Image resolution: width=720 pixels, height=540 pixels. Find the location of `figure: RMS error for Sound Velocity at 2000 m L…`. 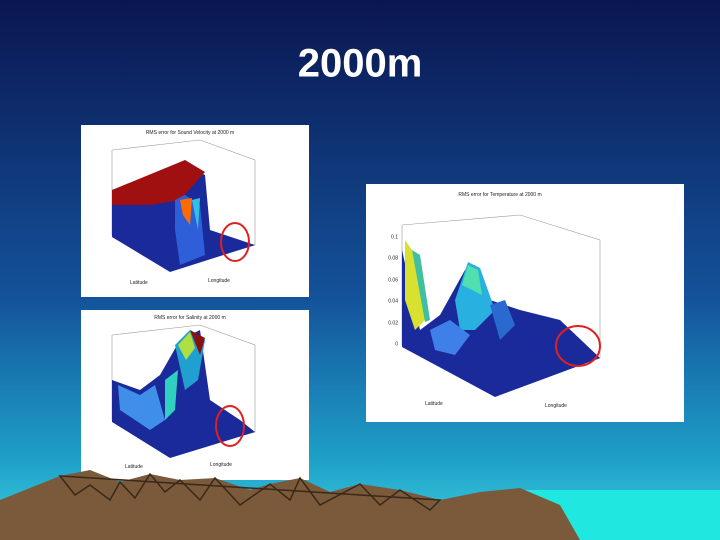

figure: RMS error for Sound Velocity at 2000 m L… is located at coordinates (195, 211).